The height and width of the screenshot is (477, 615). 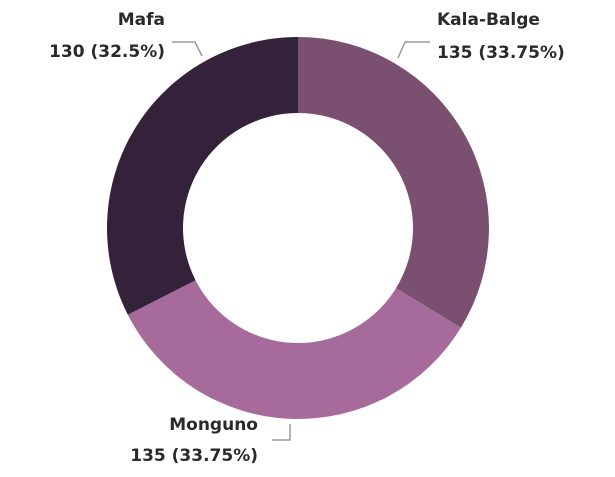 I want to click on slice-value-label: 130 (32.5%), so click(x=107, y=52).